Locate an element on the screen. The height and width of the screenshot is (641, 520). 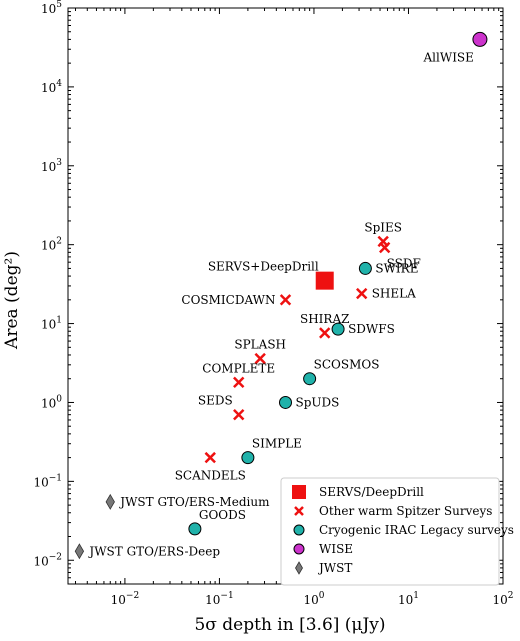
marker-sdwfs is located at coordinates (338, 329).